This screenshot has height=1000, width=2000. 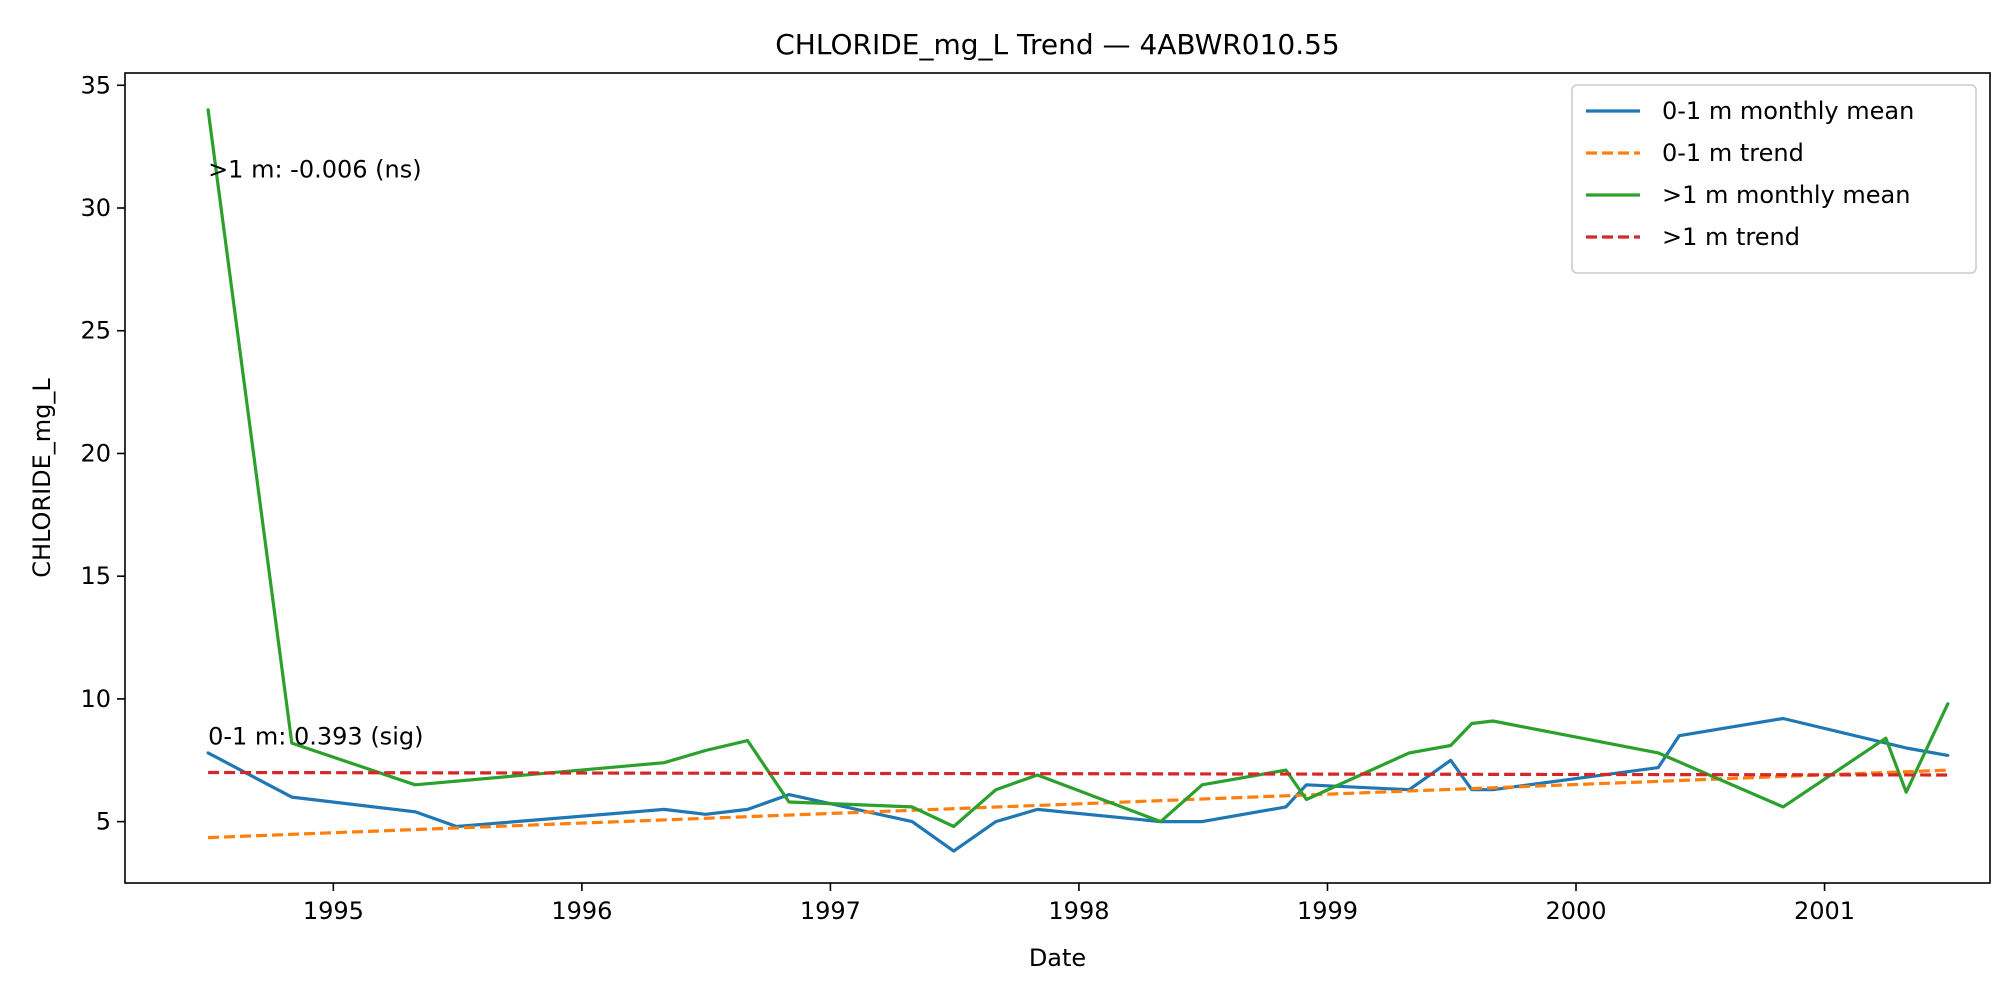 I want to click on x-tick-label: 2001, so click(x=1824, y=911).